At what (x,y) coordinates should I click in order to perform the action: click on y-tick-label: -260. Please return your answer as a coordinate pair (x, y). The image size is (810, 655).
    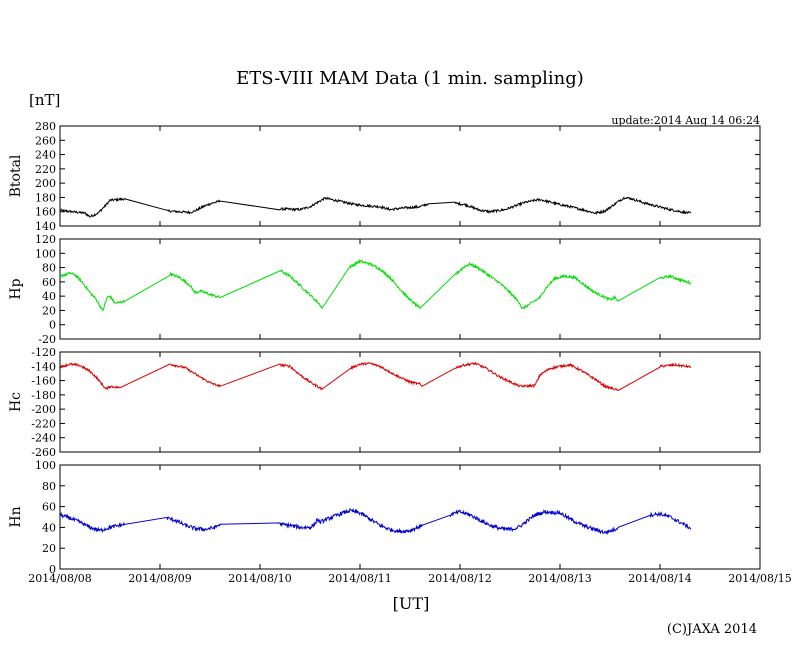
    Looking at the image, I should click on (43, 452).